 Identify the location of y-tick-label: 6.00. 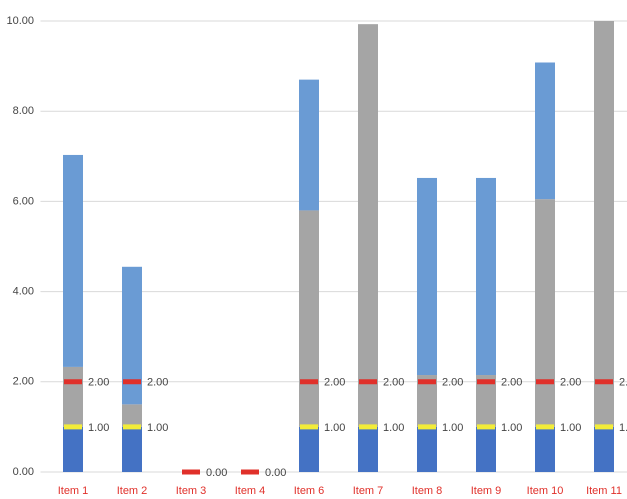
(23, 201).